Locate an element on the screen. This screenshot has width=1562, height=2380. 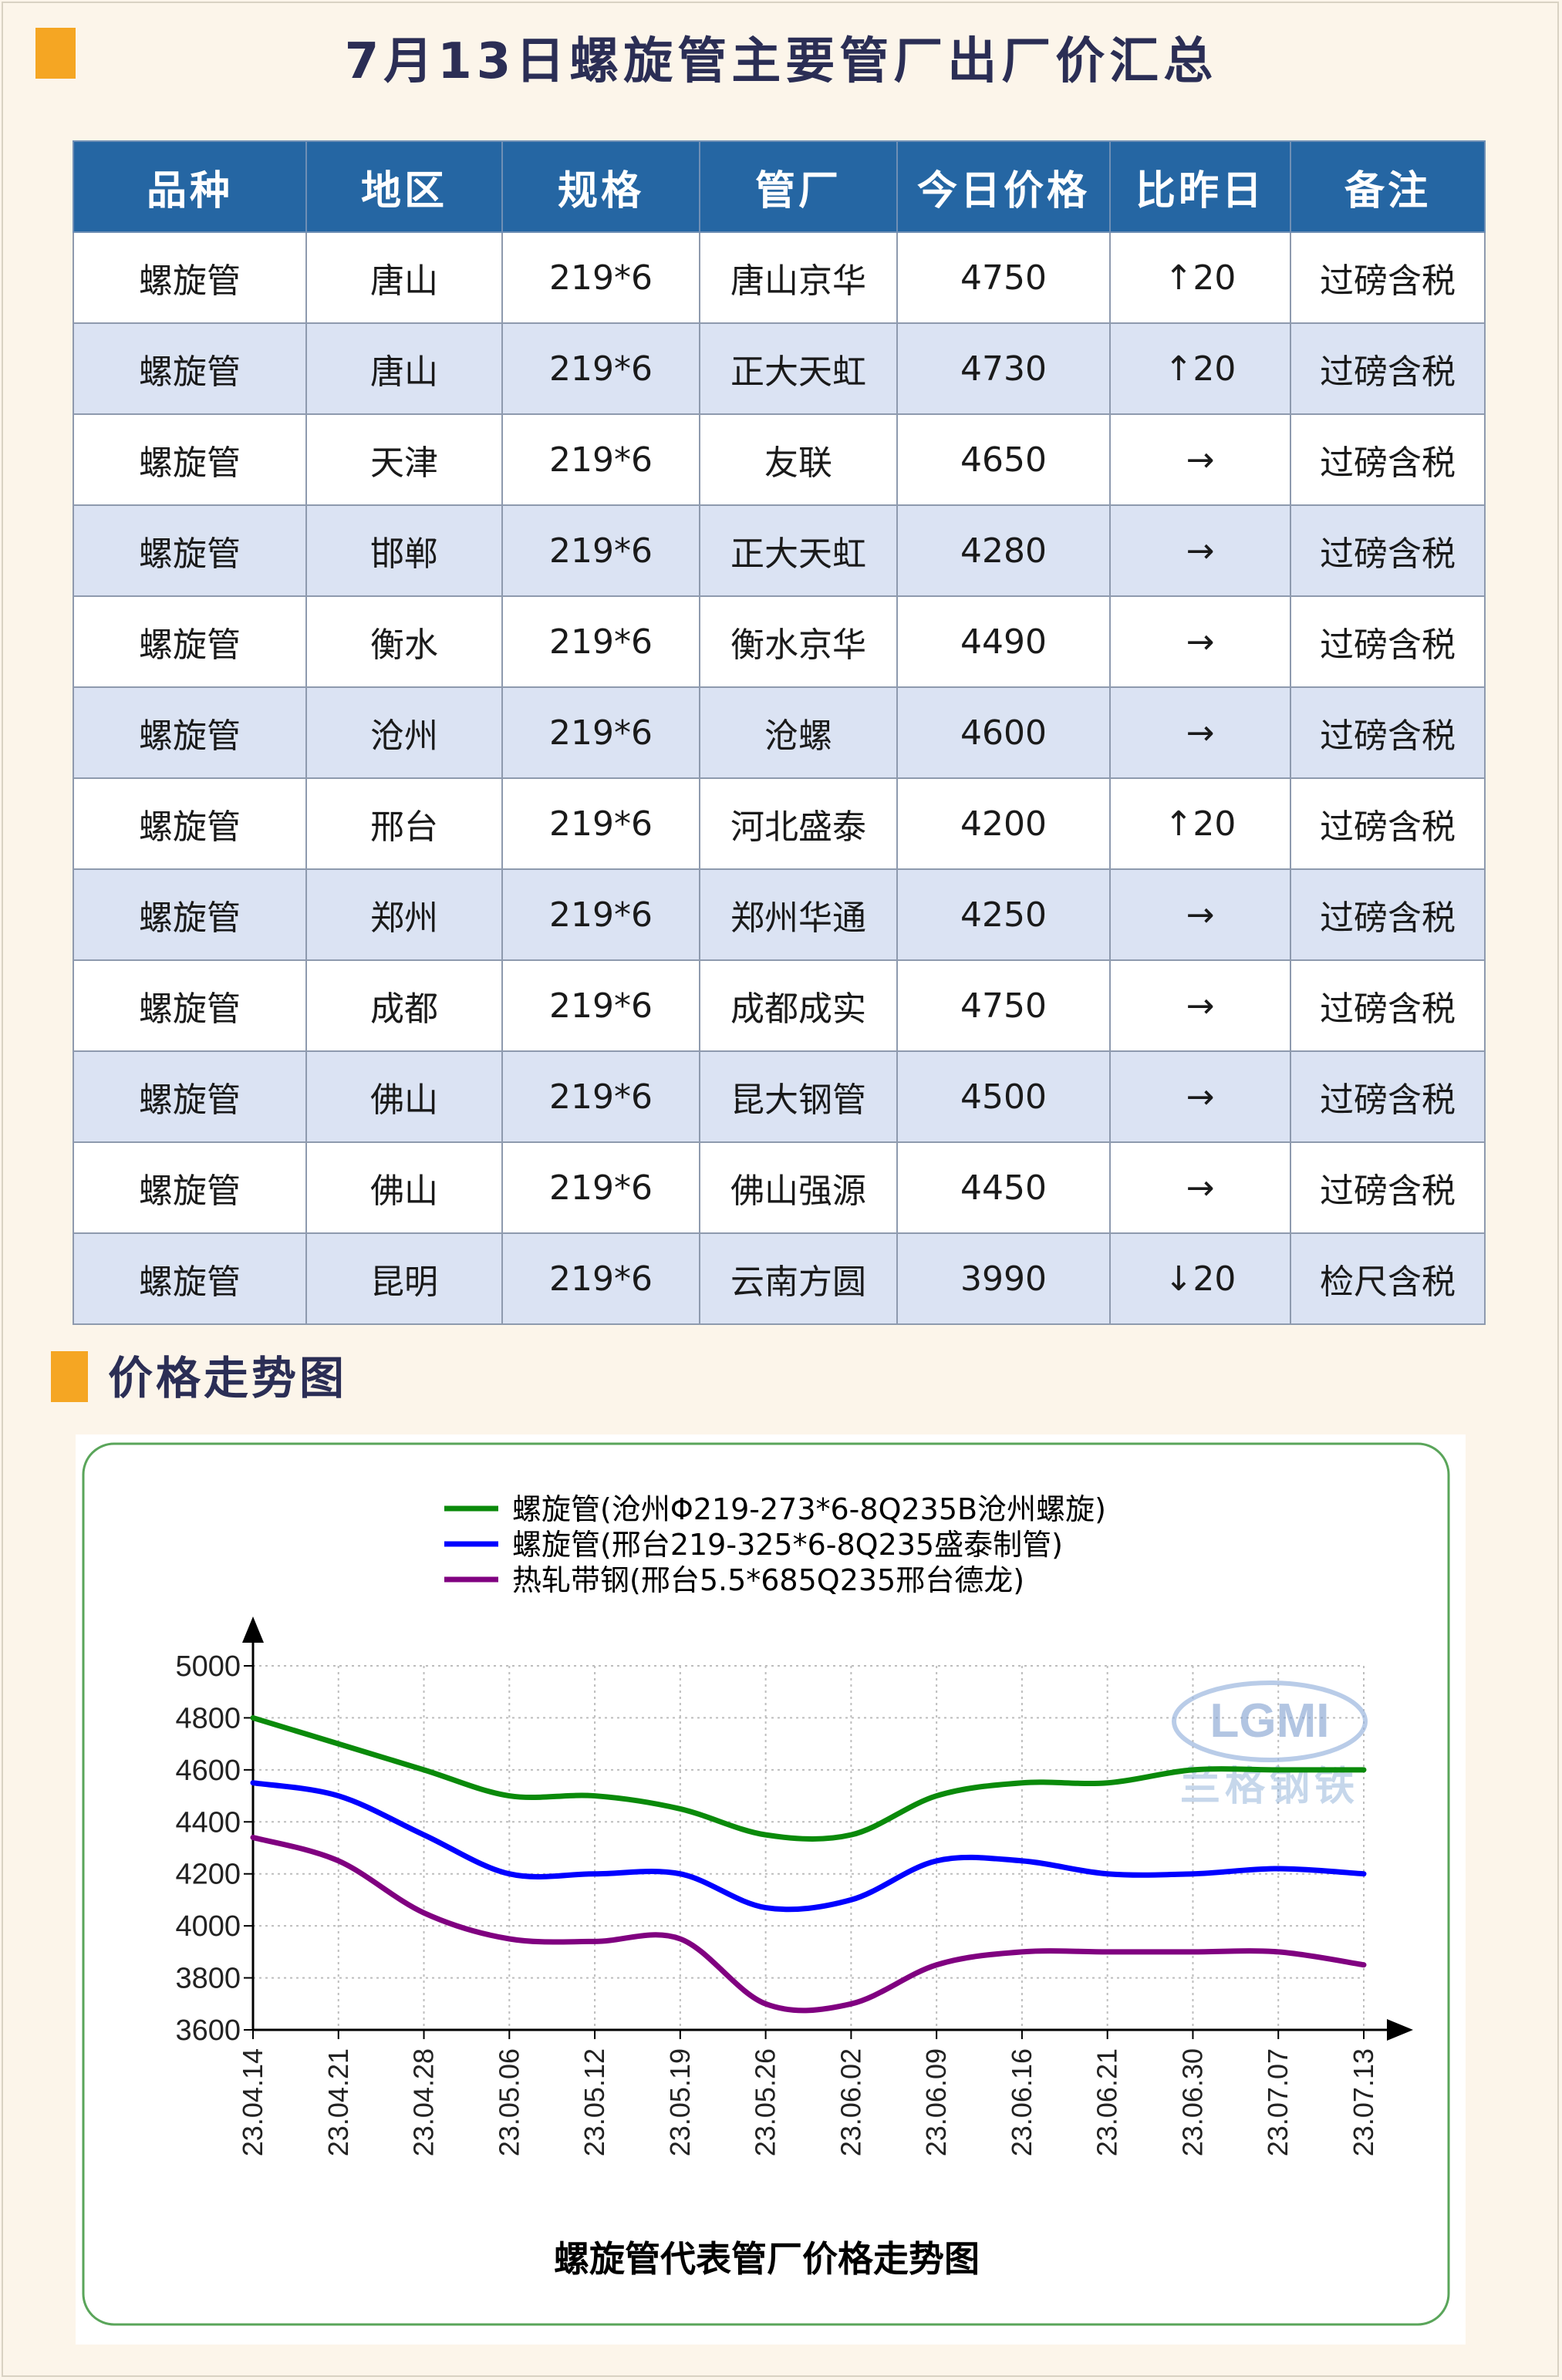
cell-region: 昆明 is located at coordinates (404, 1278).